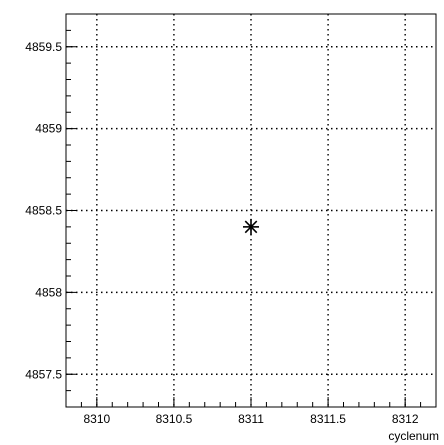 The width and height of the screenshot is (444, 445). I want to click on y-axis: 4857.5 4858 4858.5 4859 4859.5, so click(50, 210).